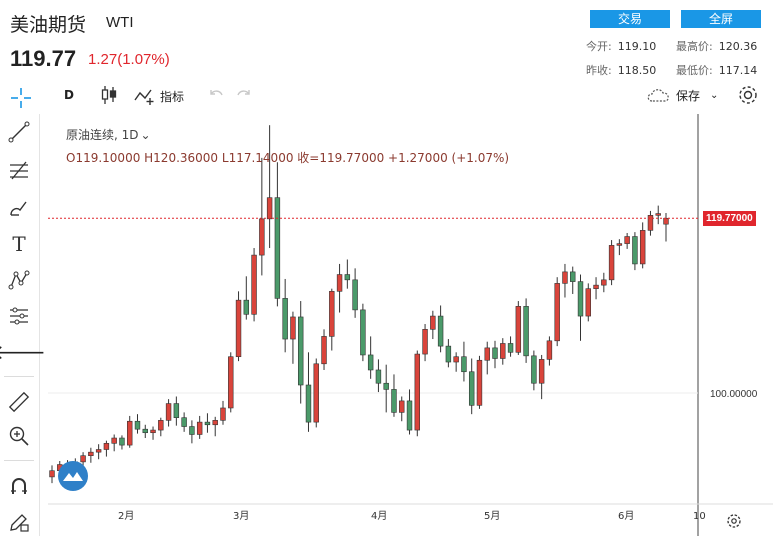  I want to click on trend-line-icon, so click(19, 132).